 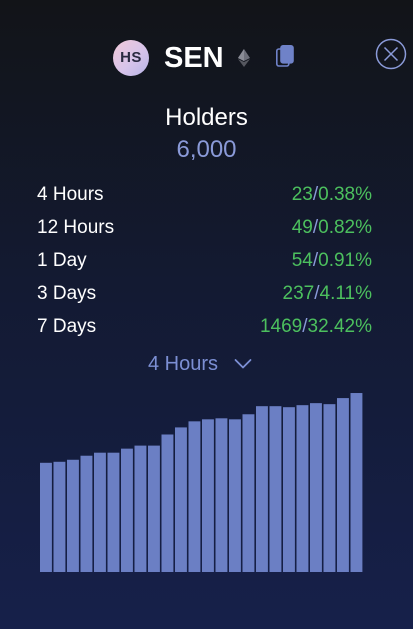 What do you see at coordinates (281, 326) in the screenshot?
I see `stat-count: 1469` at bounding box center [281, 326].